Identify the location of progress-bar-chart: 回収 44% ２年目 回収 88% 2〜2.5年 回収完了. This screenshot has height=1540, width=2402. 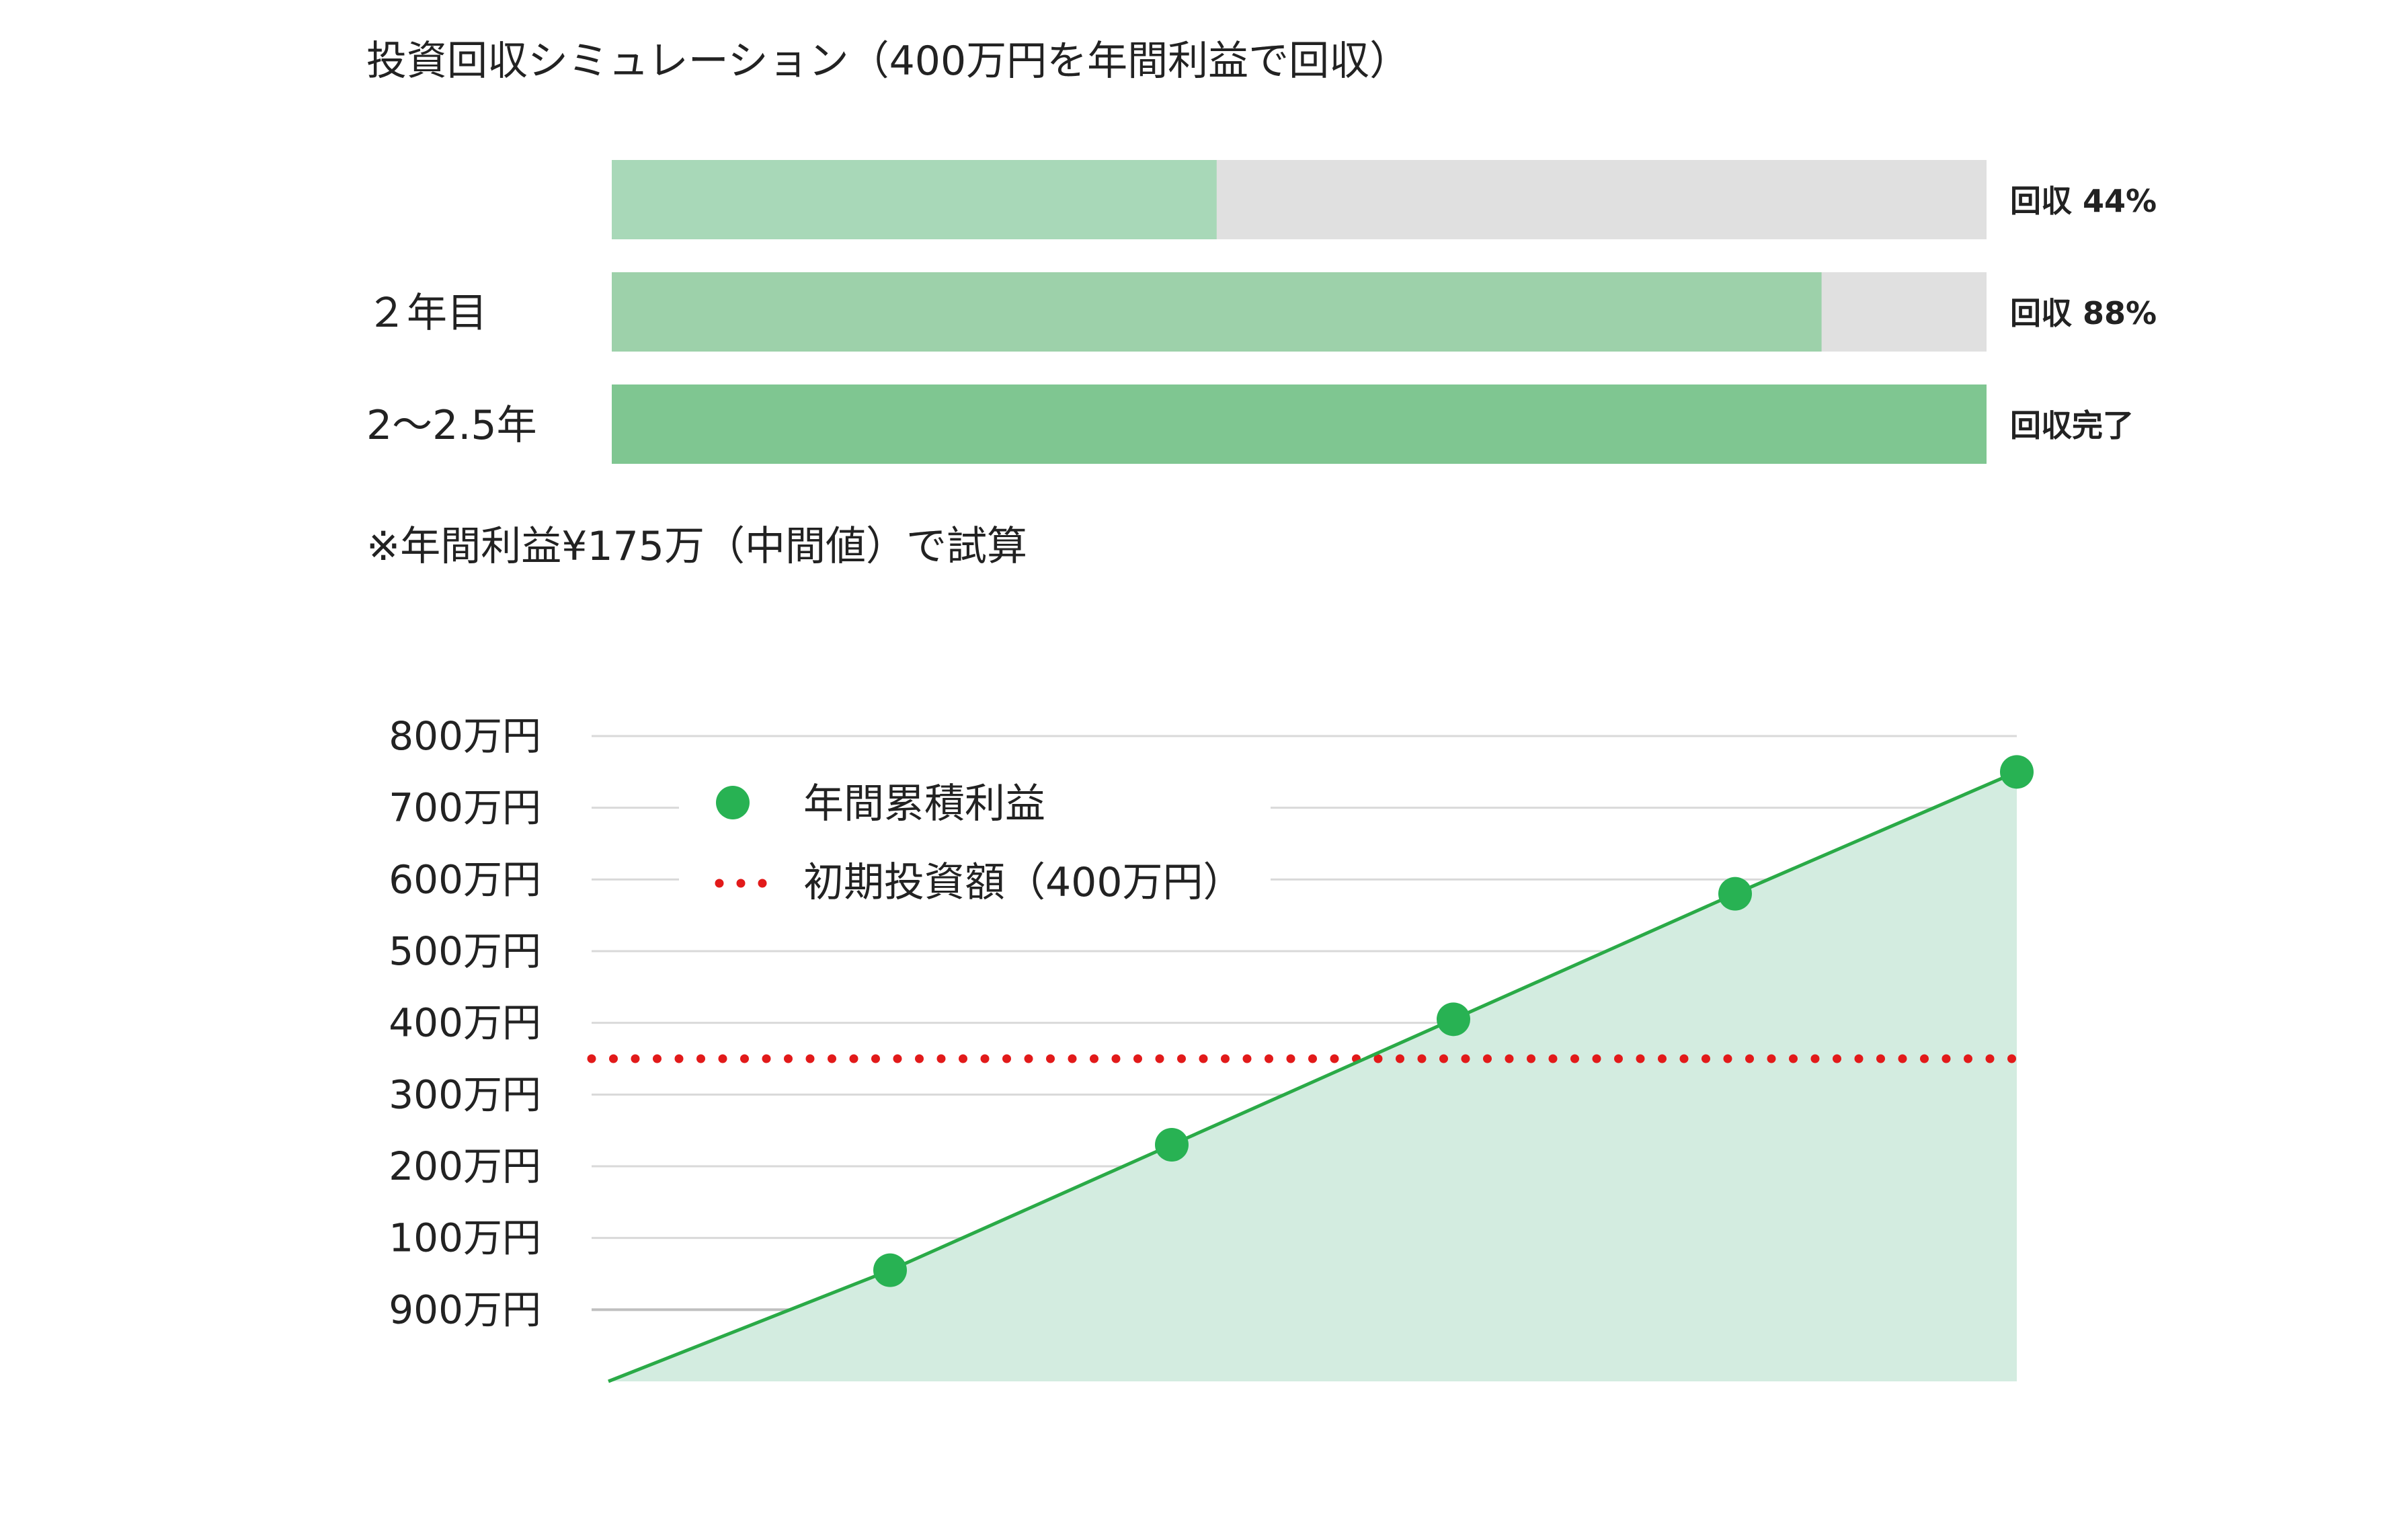
(1261, 312).